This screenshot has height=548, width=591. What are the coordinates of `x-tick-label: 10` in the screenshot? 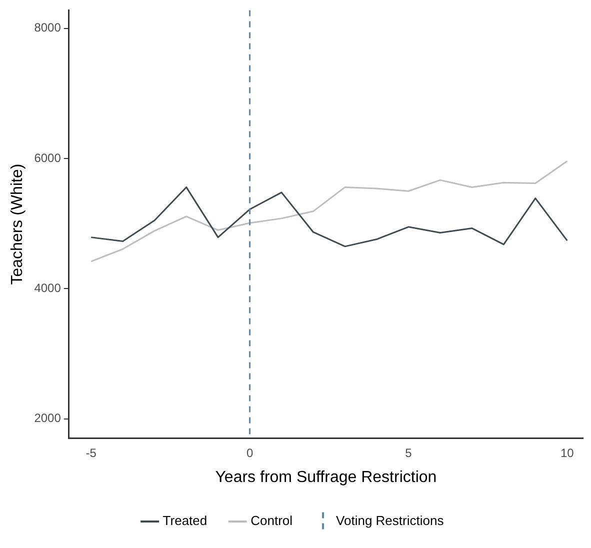 It's located at (567, 453).